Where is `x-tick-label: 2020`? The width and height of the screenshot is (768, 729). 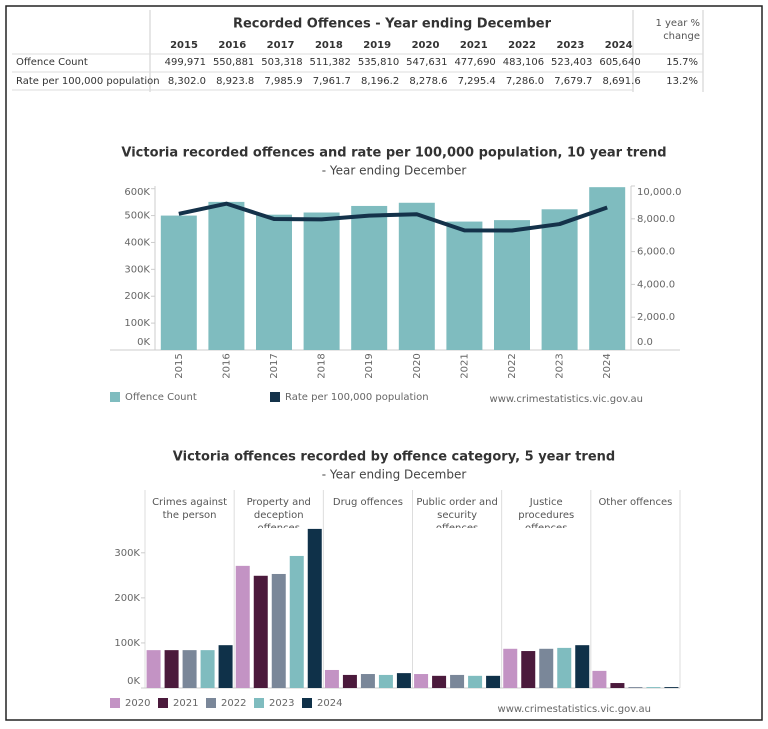
x-tick-label: 2020 is located at coordinates (417, 365).